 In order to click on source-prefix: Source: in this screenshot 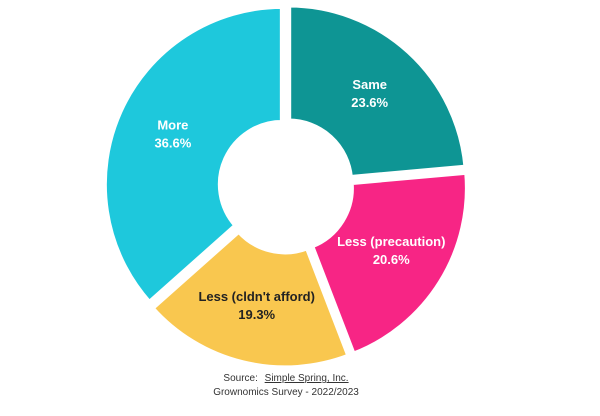, I will do `click(240, 378)`.